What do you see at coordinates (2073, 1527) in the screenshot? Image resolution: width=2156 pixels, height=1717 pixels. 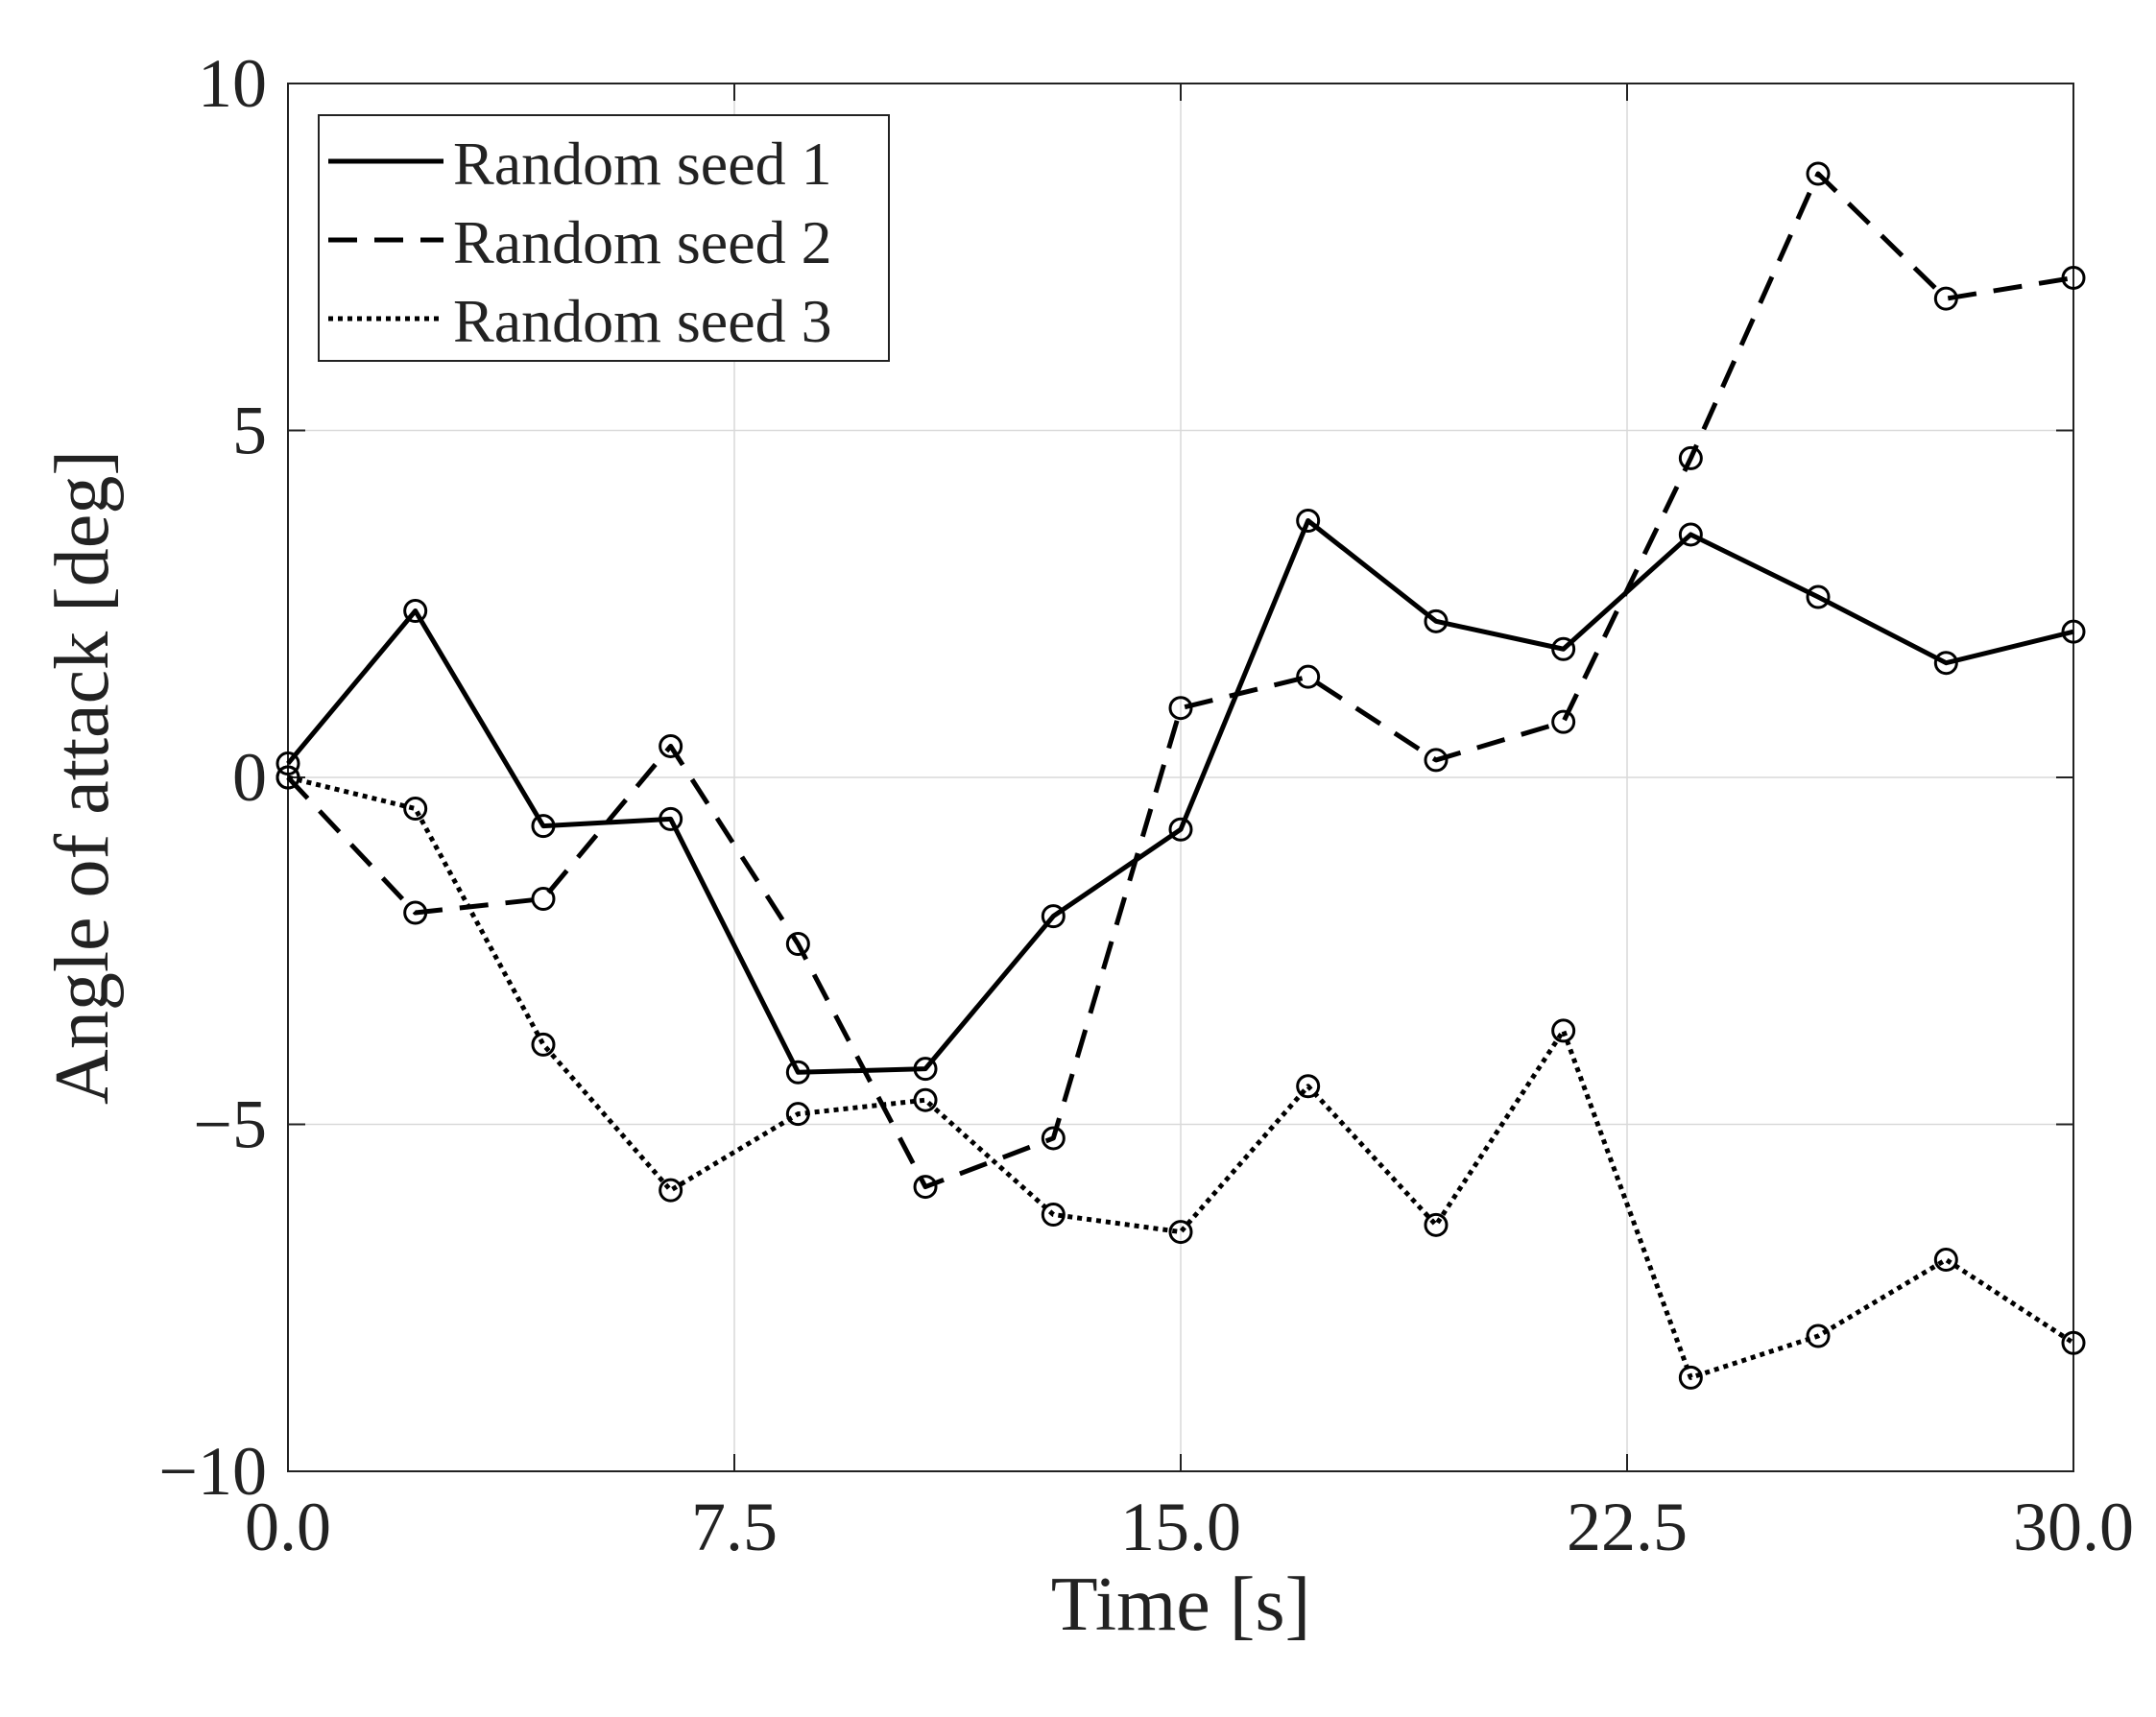 I see `x-tick-label: 30.0` at bounding box center [2073, 1527].